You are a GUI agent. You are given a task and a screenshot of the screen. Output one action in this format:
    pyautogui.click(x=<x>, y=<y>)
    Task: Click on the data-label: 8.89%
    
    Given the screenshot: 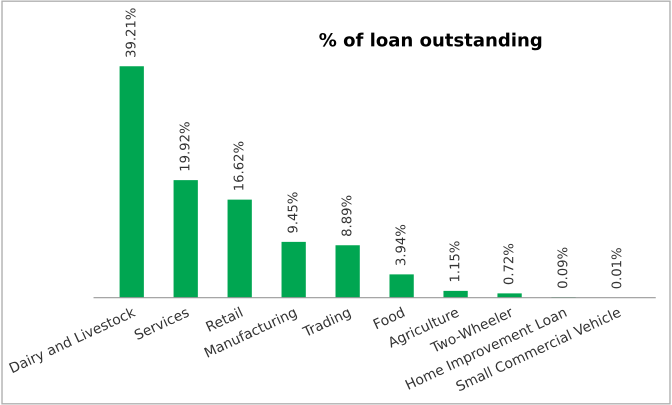 What is the action you would take?
    pyautogui.click(x=347, y=216)
    